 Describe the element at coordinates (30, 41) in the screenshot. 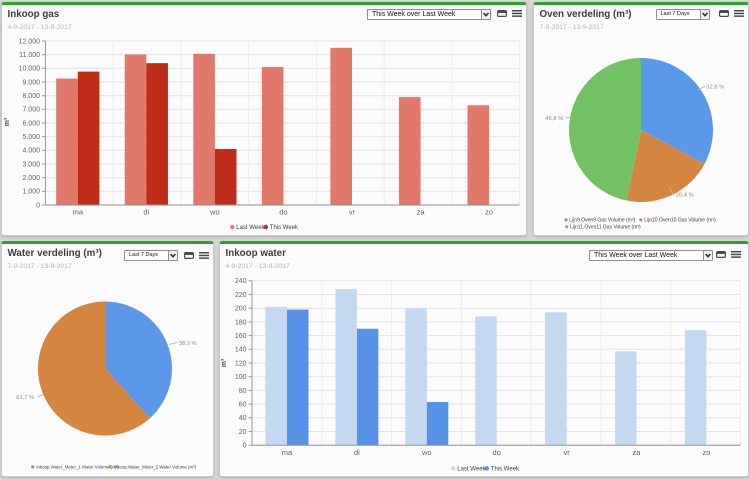

I see `svg-text: 12.000` at that location.